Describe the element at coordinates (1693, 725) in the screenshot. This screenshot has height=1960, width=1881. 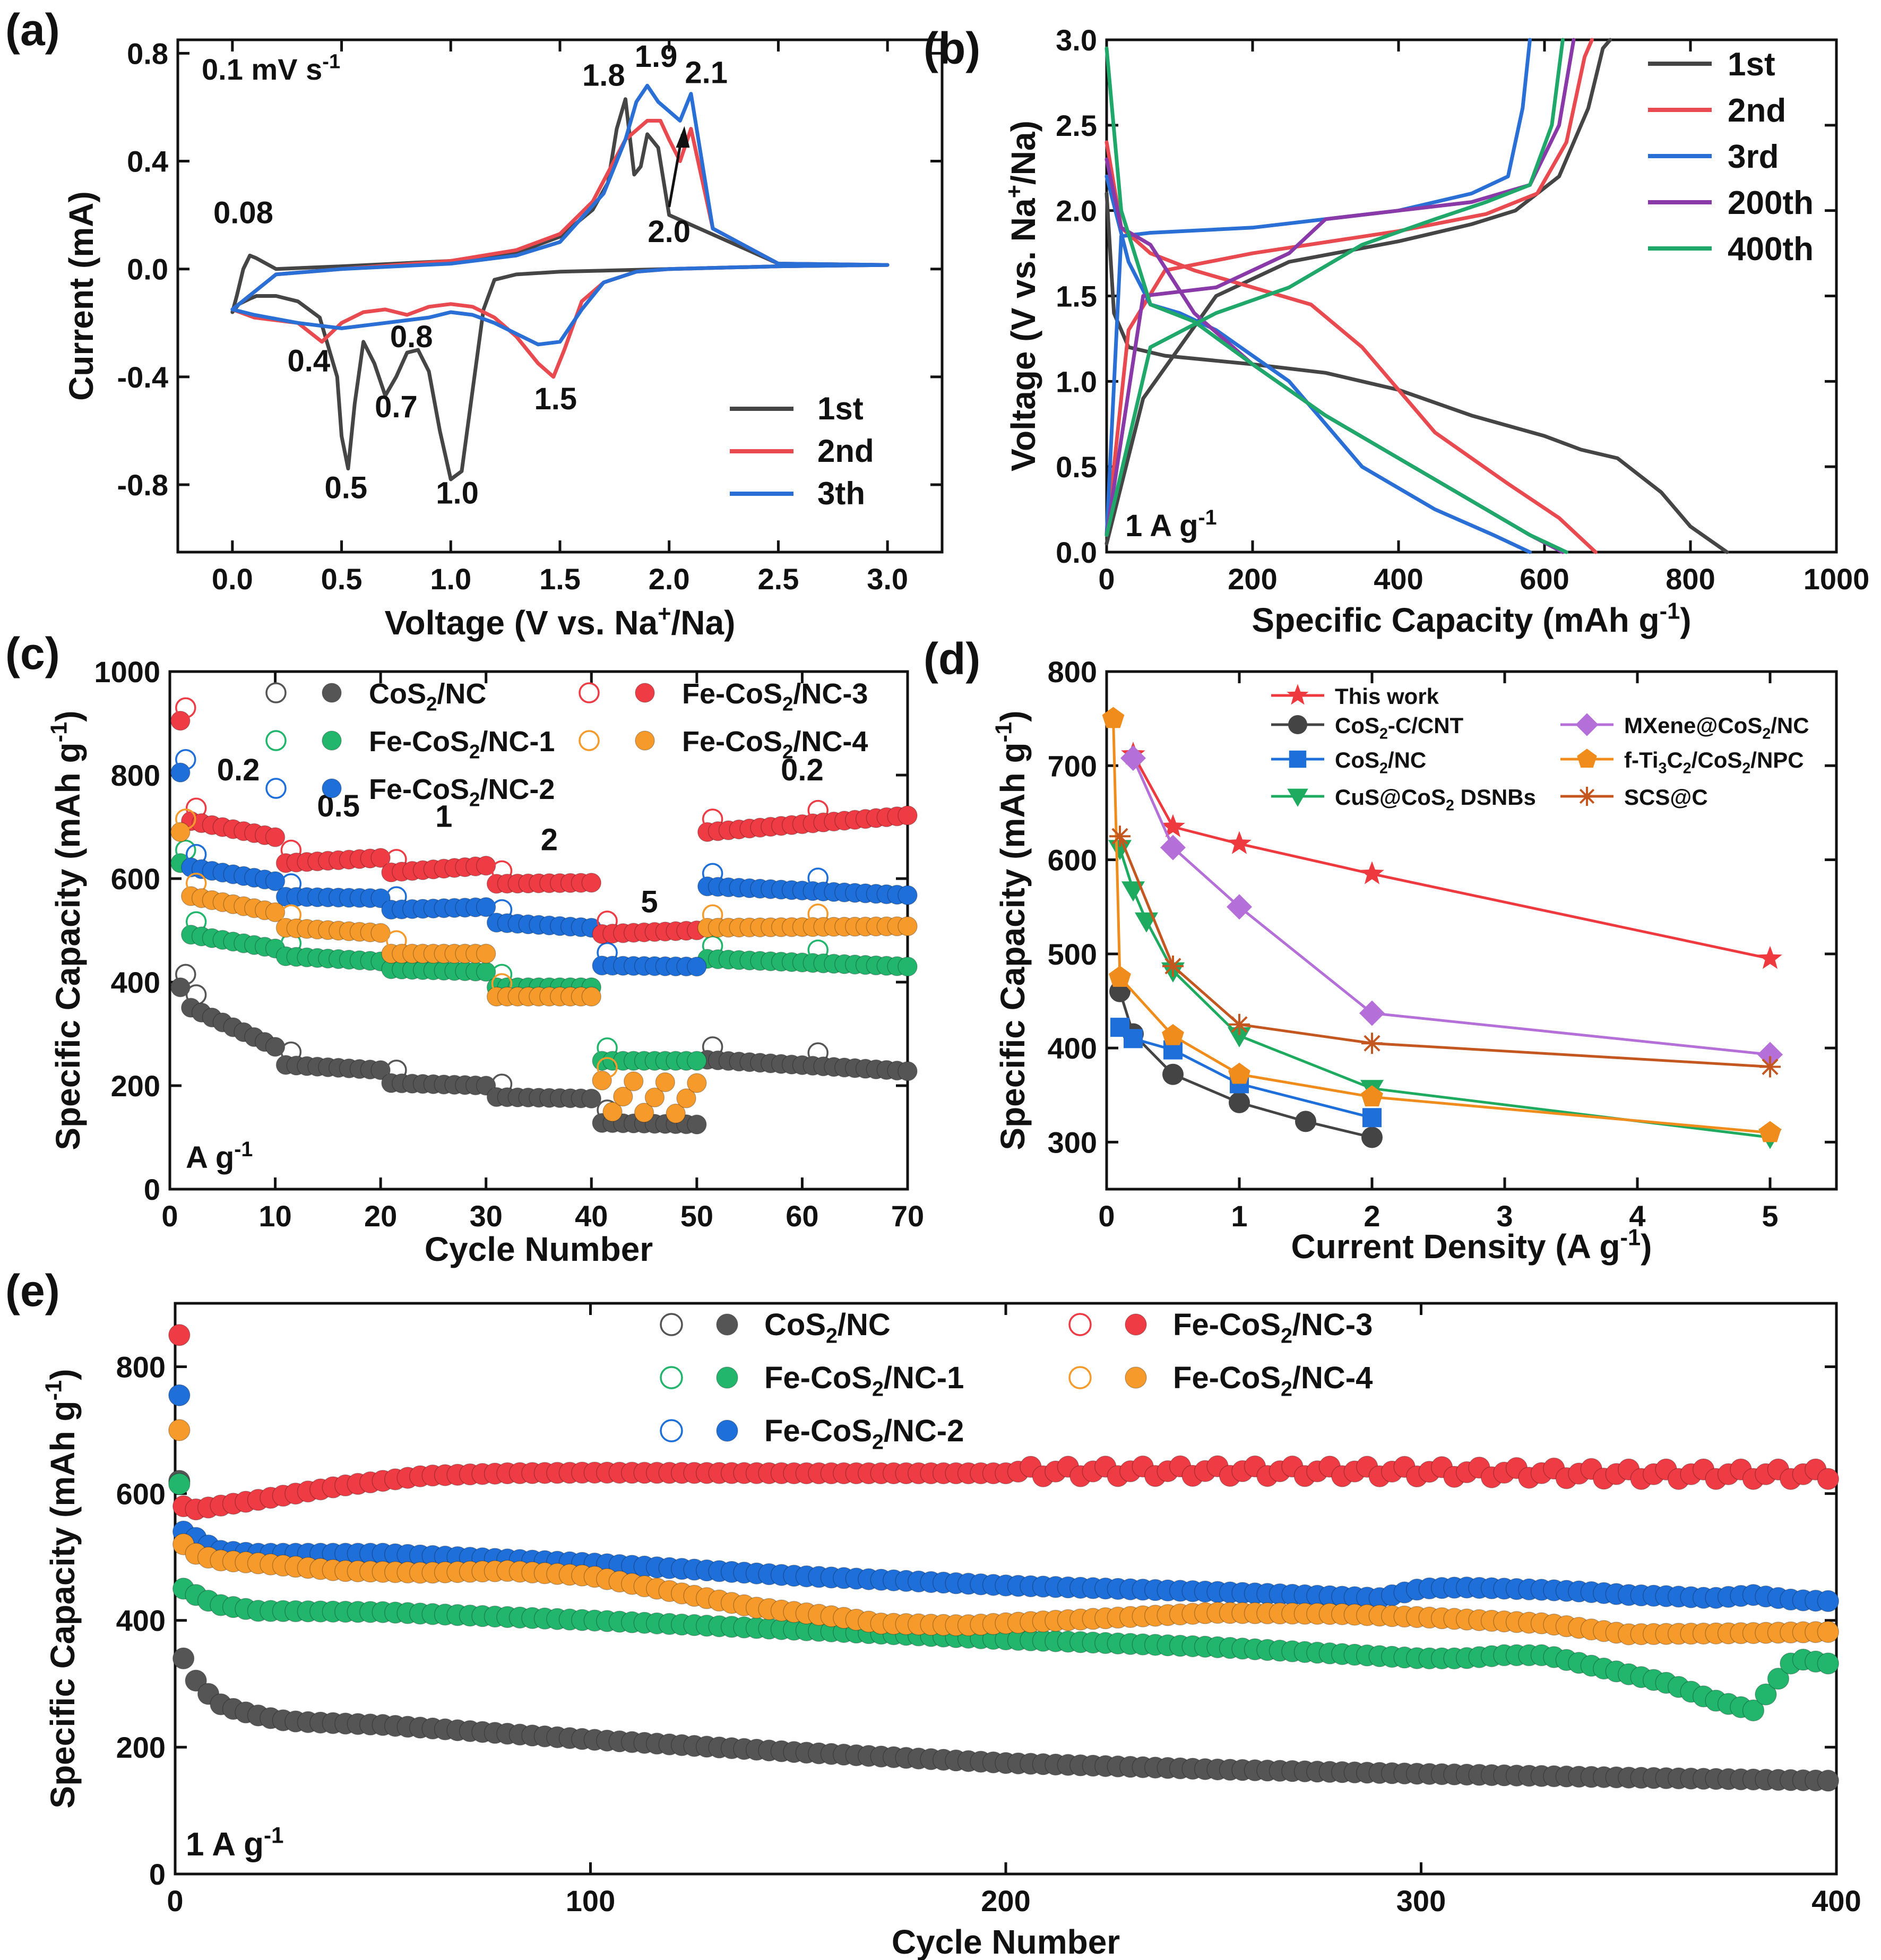
I see `d-legend-label-part: MXene@CoS` at that location.